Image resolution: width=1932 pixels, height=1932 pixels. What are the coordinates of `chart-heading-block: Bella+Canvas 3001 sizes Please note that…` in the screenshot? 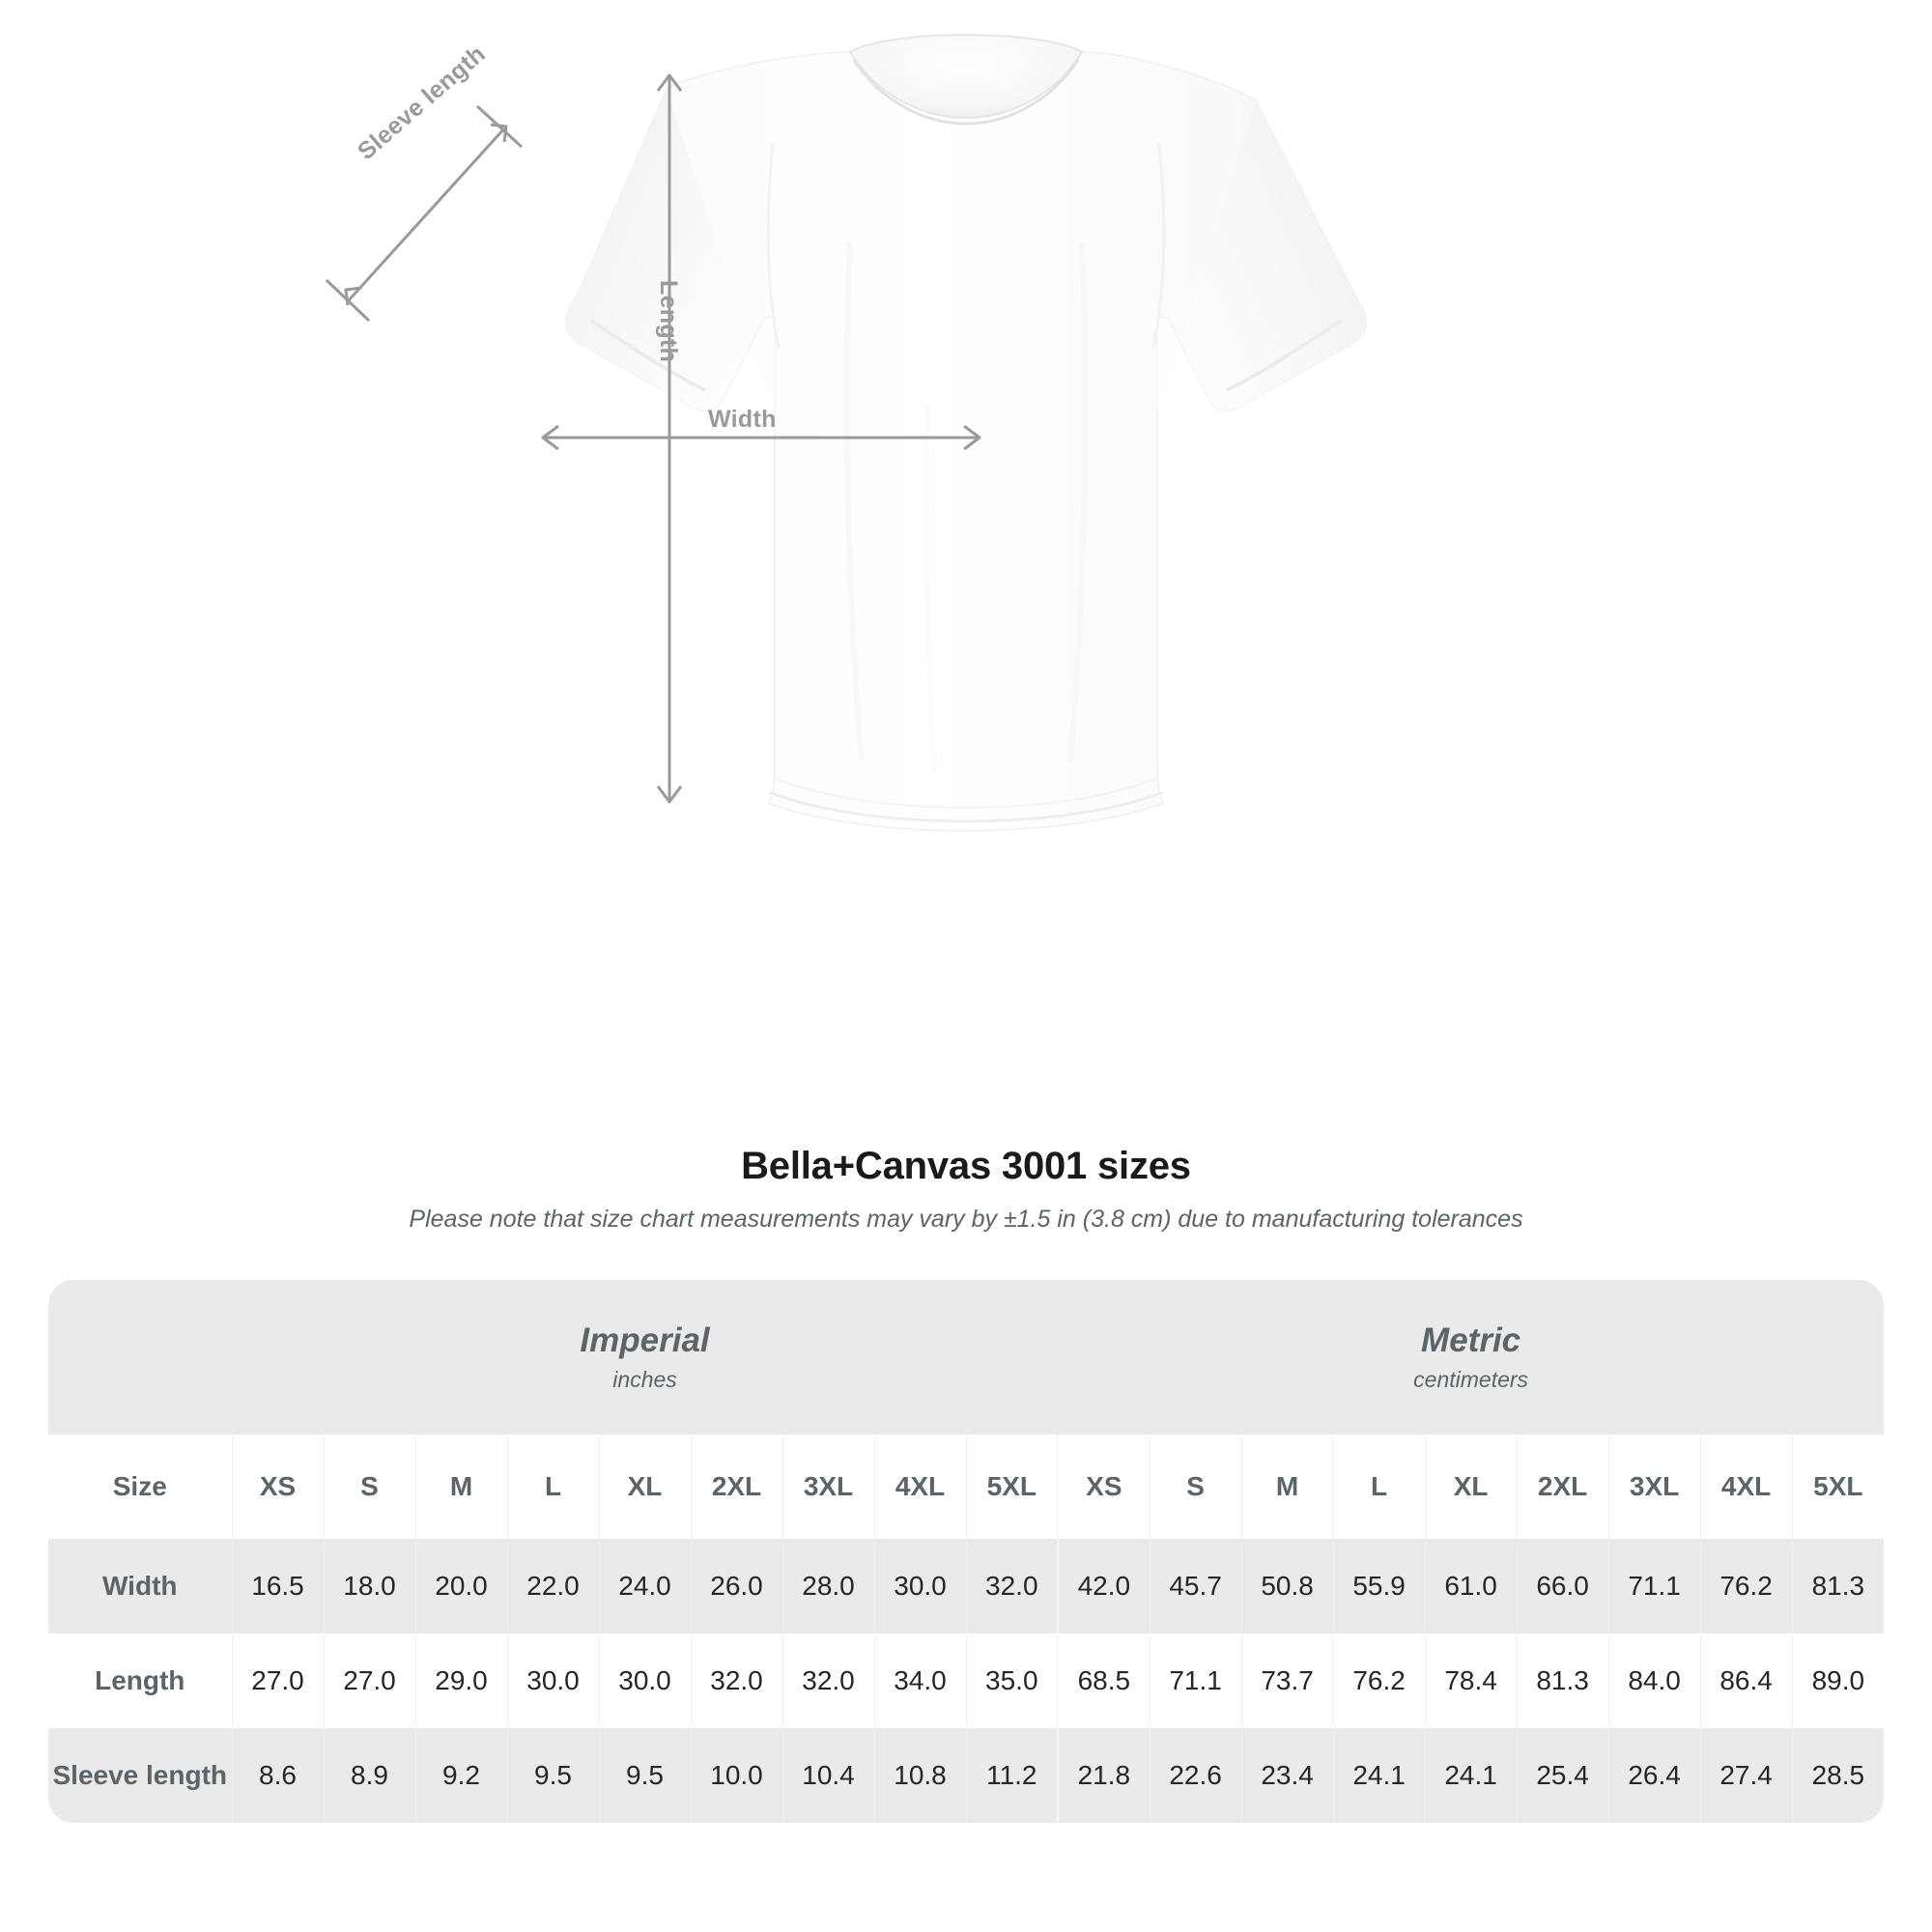 It's located at (966, 1189).